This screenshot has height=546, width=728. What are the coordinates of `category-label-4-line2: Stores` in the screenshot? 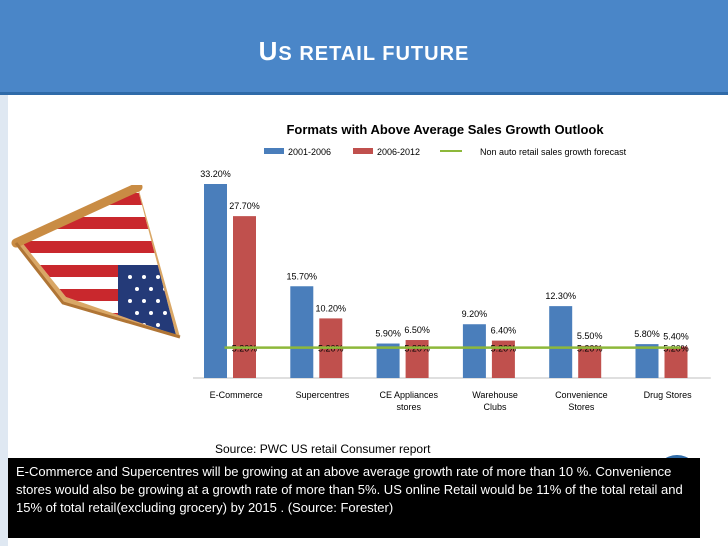 It's located at (581, 407).